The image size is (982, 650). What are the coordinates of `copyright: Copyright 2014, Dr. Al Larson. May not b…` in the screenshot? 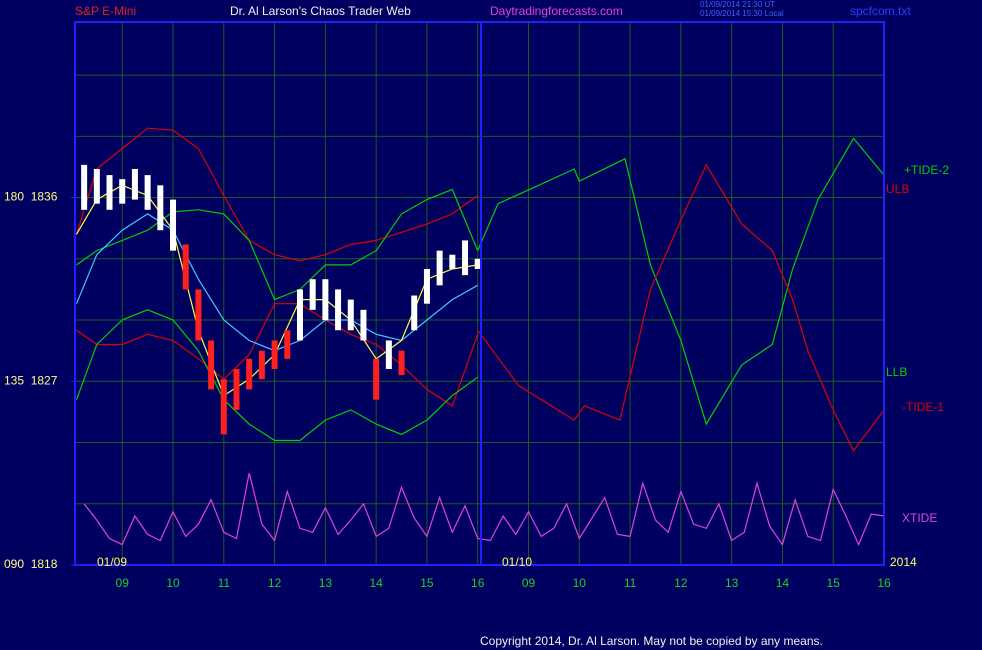 It's located at (651, 641).